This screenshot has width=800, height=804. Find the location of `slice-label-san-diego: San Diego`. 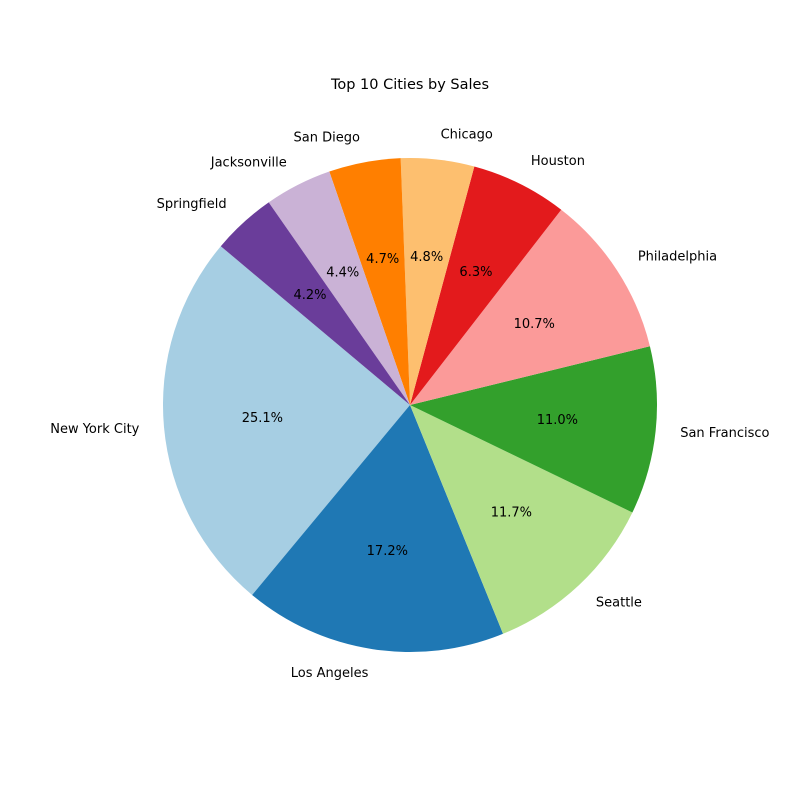

slice-label-san-diego: San Diego is located at coordinates (327, 137).